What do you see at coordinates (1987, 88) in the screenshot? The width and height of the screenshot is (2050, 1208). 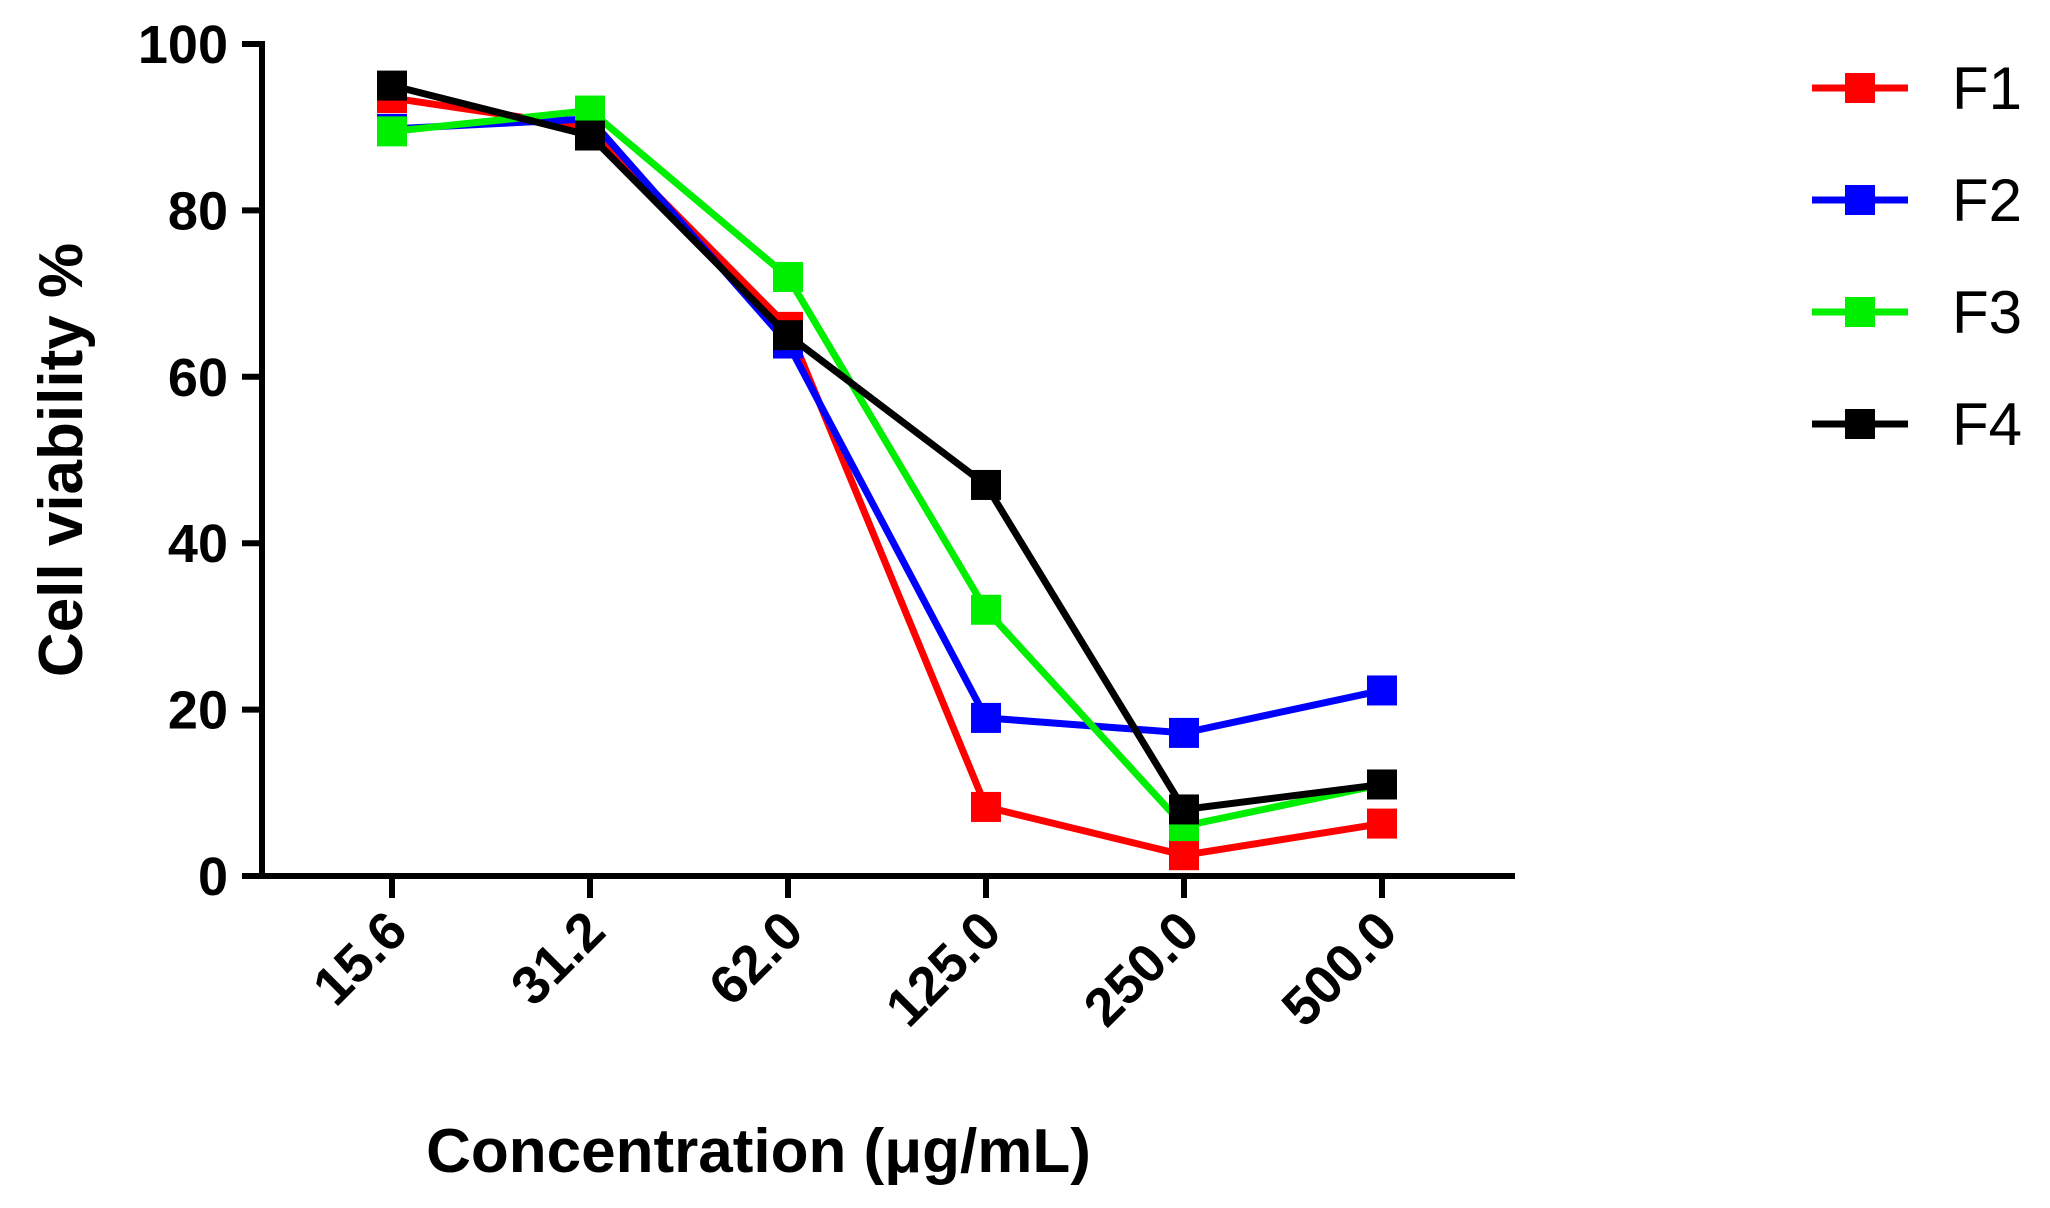 I see `legend-label: F1` at bounding box center [1987, 88].